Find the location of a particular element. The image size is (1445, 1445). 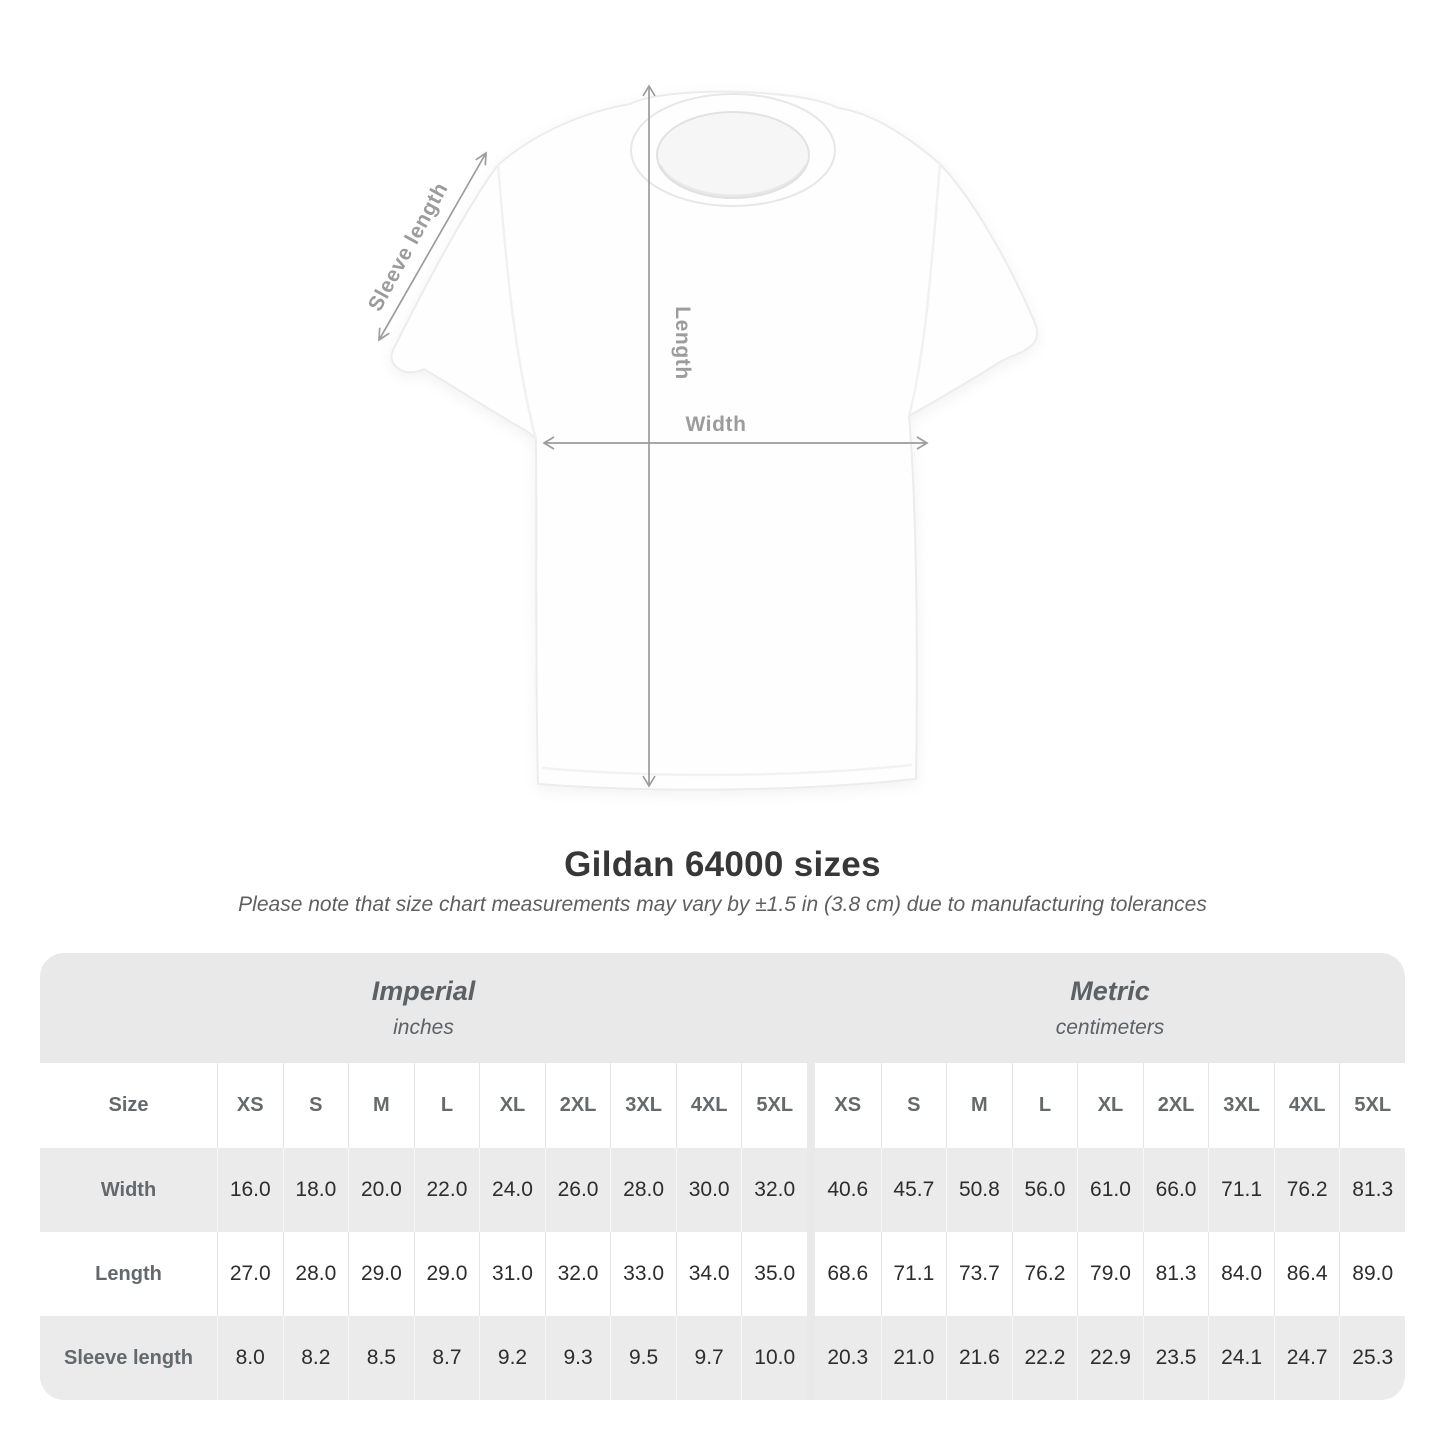

cell-metric-sleeve-length-xs: 20.3 is located at coordinates (848, 1358).